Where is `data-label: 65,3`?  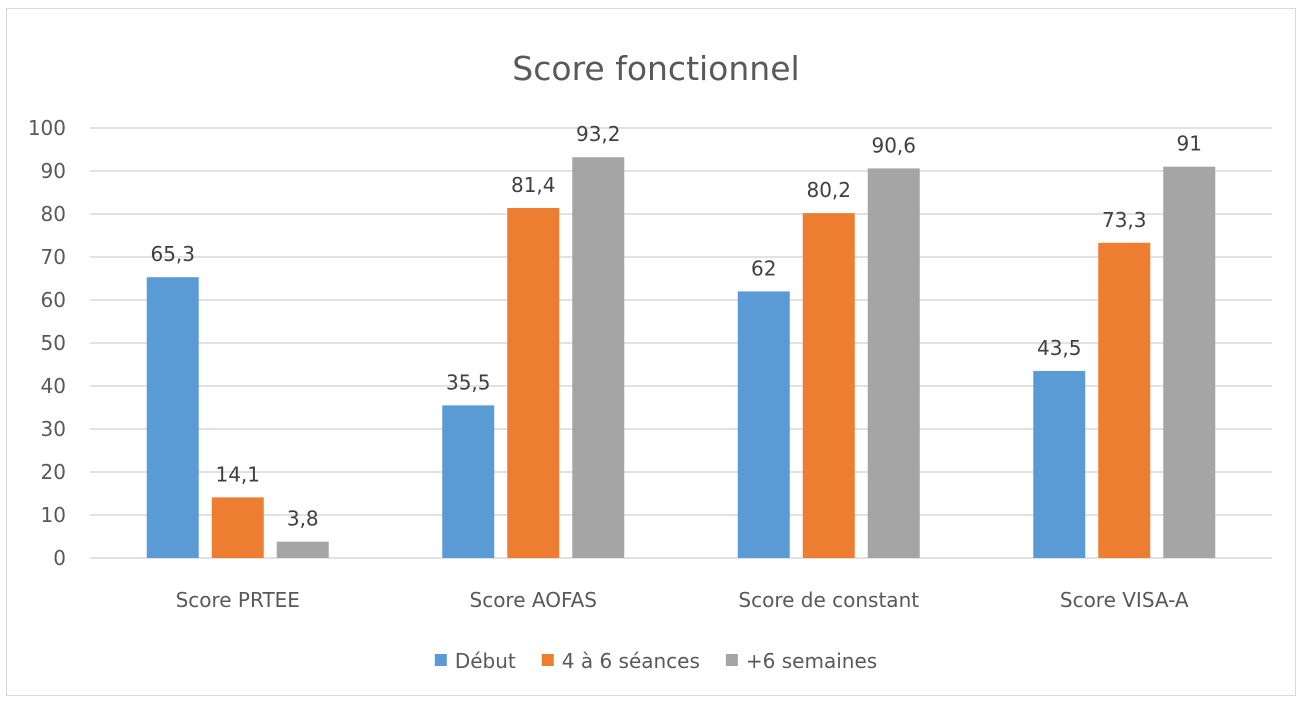 data-label: 65,3 is located at coordinates (172, 254).